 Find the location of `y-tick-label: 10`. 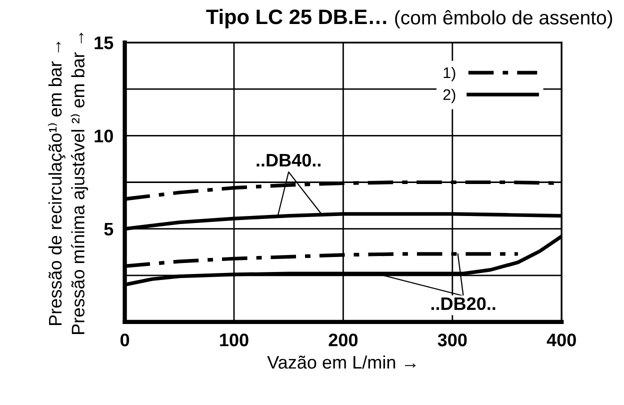

y-tick-label: 10 is located at coordinates (103, 136).